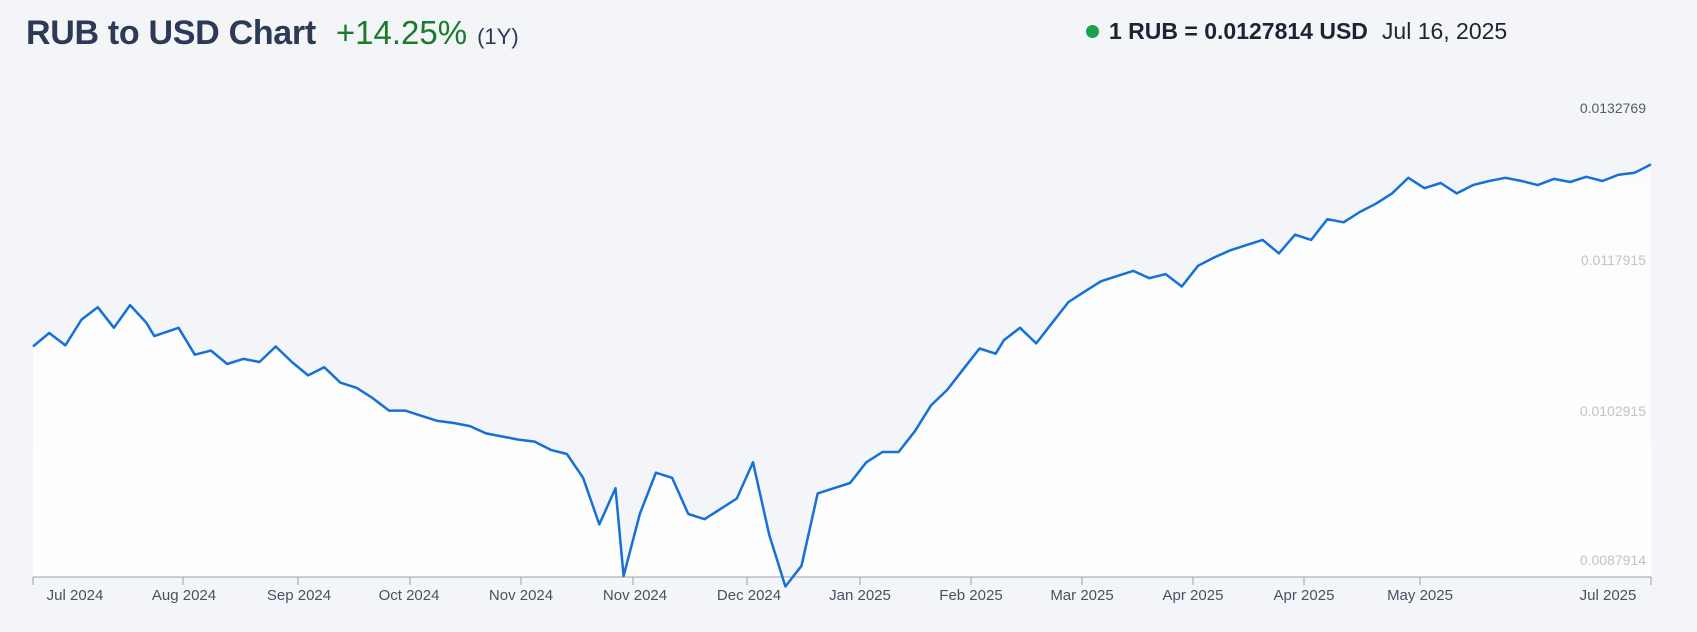 The height and width of the screenshot is (632, 1697). Describe the element at coordinates (1613, 260) in the screenshot. I see `y-tick-label: 0.0117915` at that location.